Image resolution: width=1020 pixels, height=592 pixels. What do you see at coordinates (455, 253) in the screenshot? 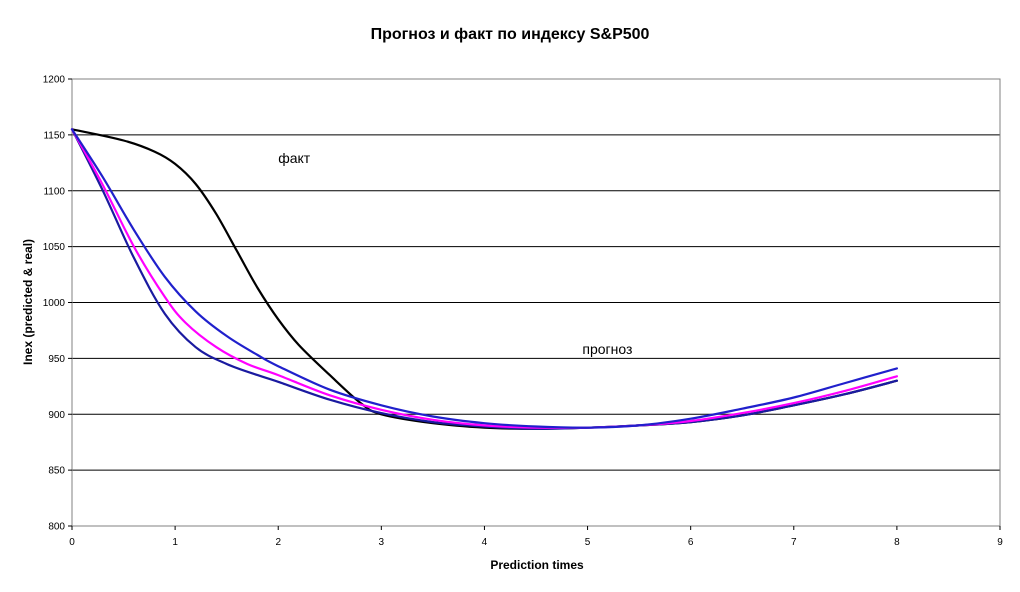
I see `annotations: факт прогноз` at bounding box center [455, 253].